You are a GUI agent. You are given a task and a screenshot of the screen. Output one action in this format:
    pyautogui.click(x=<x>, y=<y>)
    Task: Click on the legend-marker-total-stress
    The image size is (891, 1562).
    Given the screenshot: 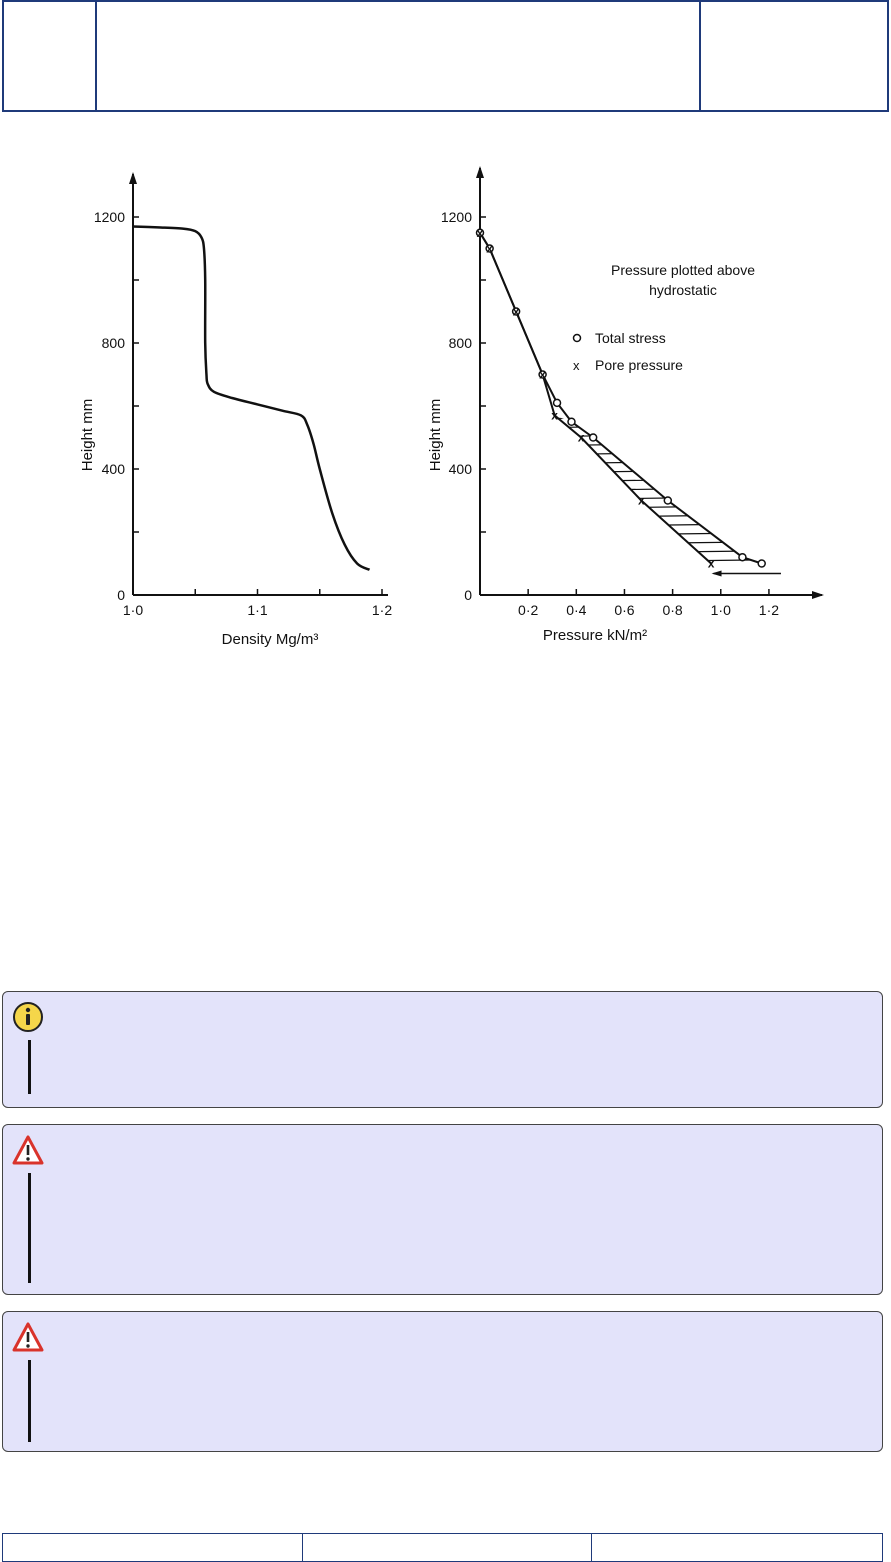 What is the action you would take?
    pyautogui.click(x=577, y=338)
    